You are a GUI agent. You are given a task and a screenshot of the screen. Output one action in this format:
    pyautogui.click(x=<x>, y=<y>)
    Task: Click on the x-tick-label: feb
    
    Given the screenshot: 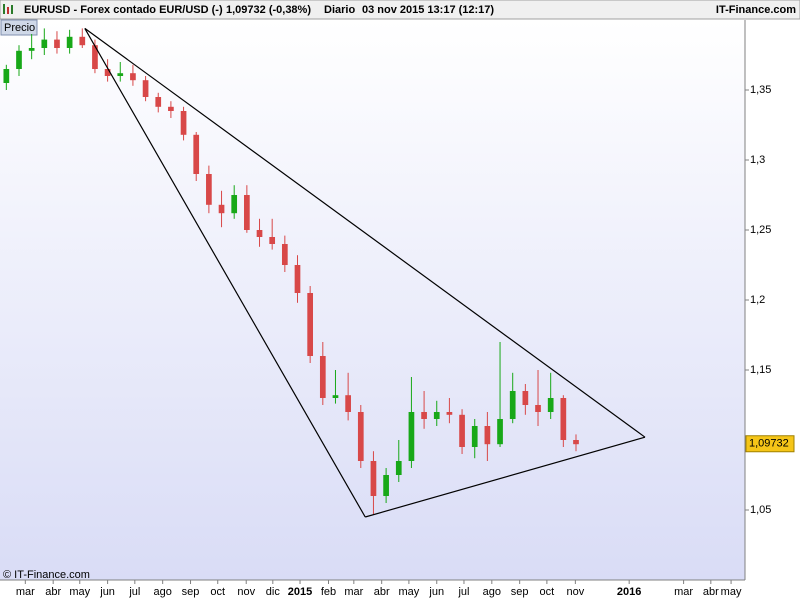 What is the action you would take?
    pyautogui.click(x=328, y=592)
    